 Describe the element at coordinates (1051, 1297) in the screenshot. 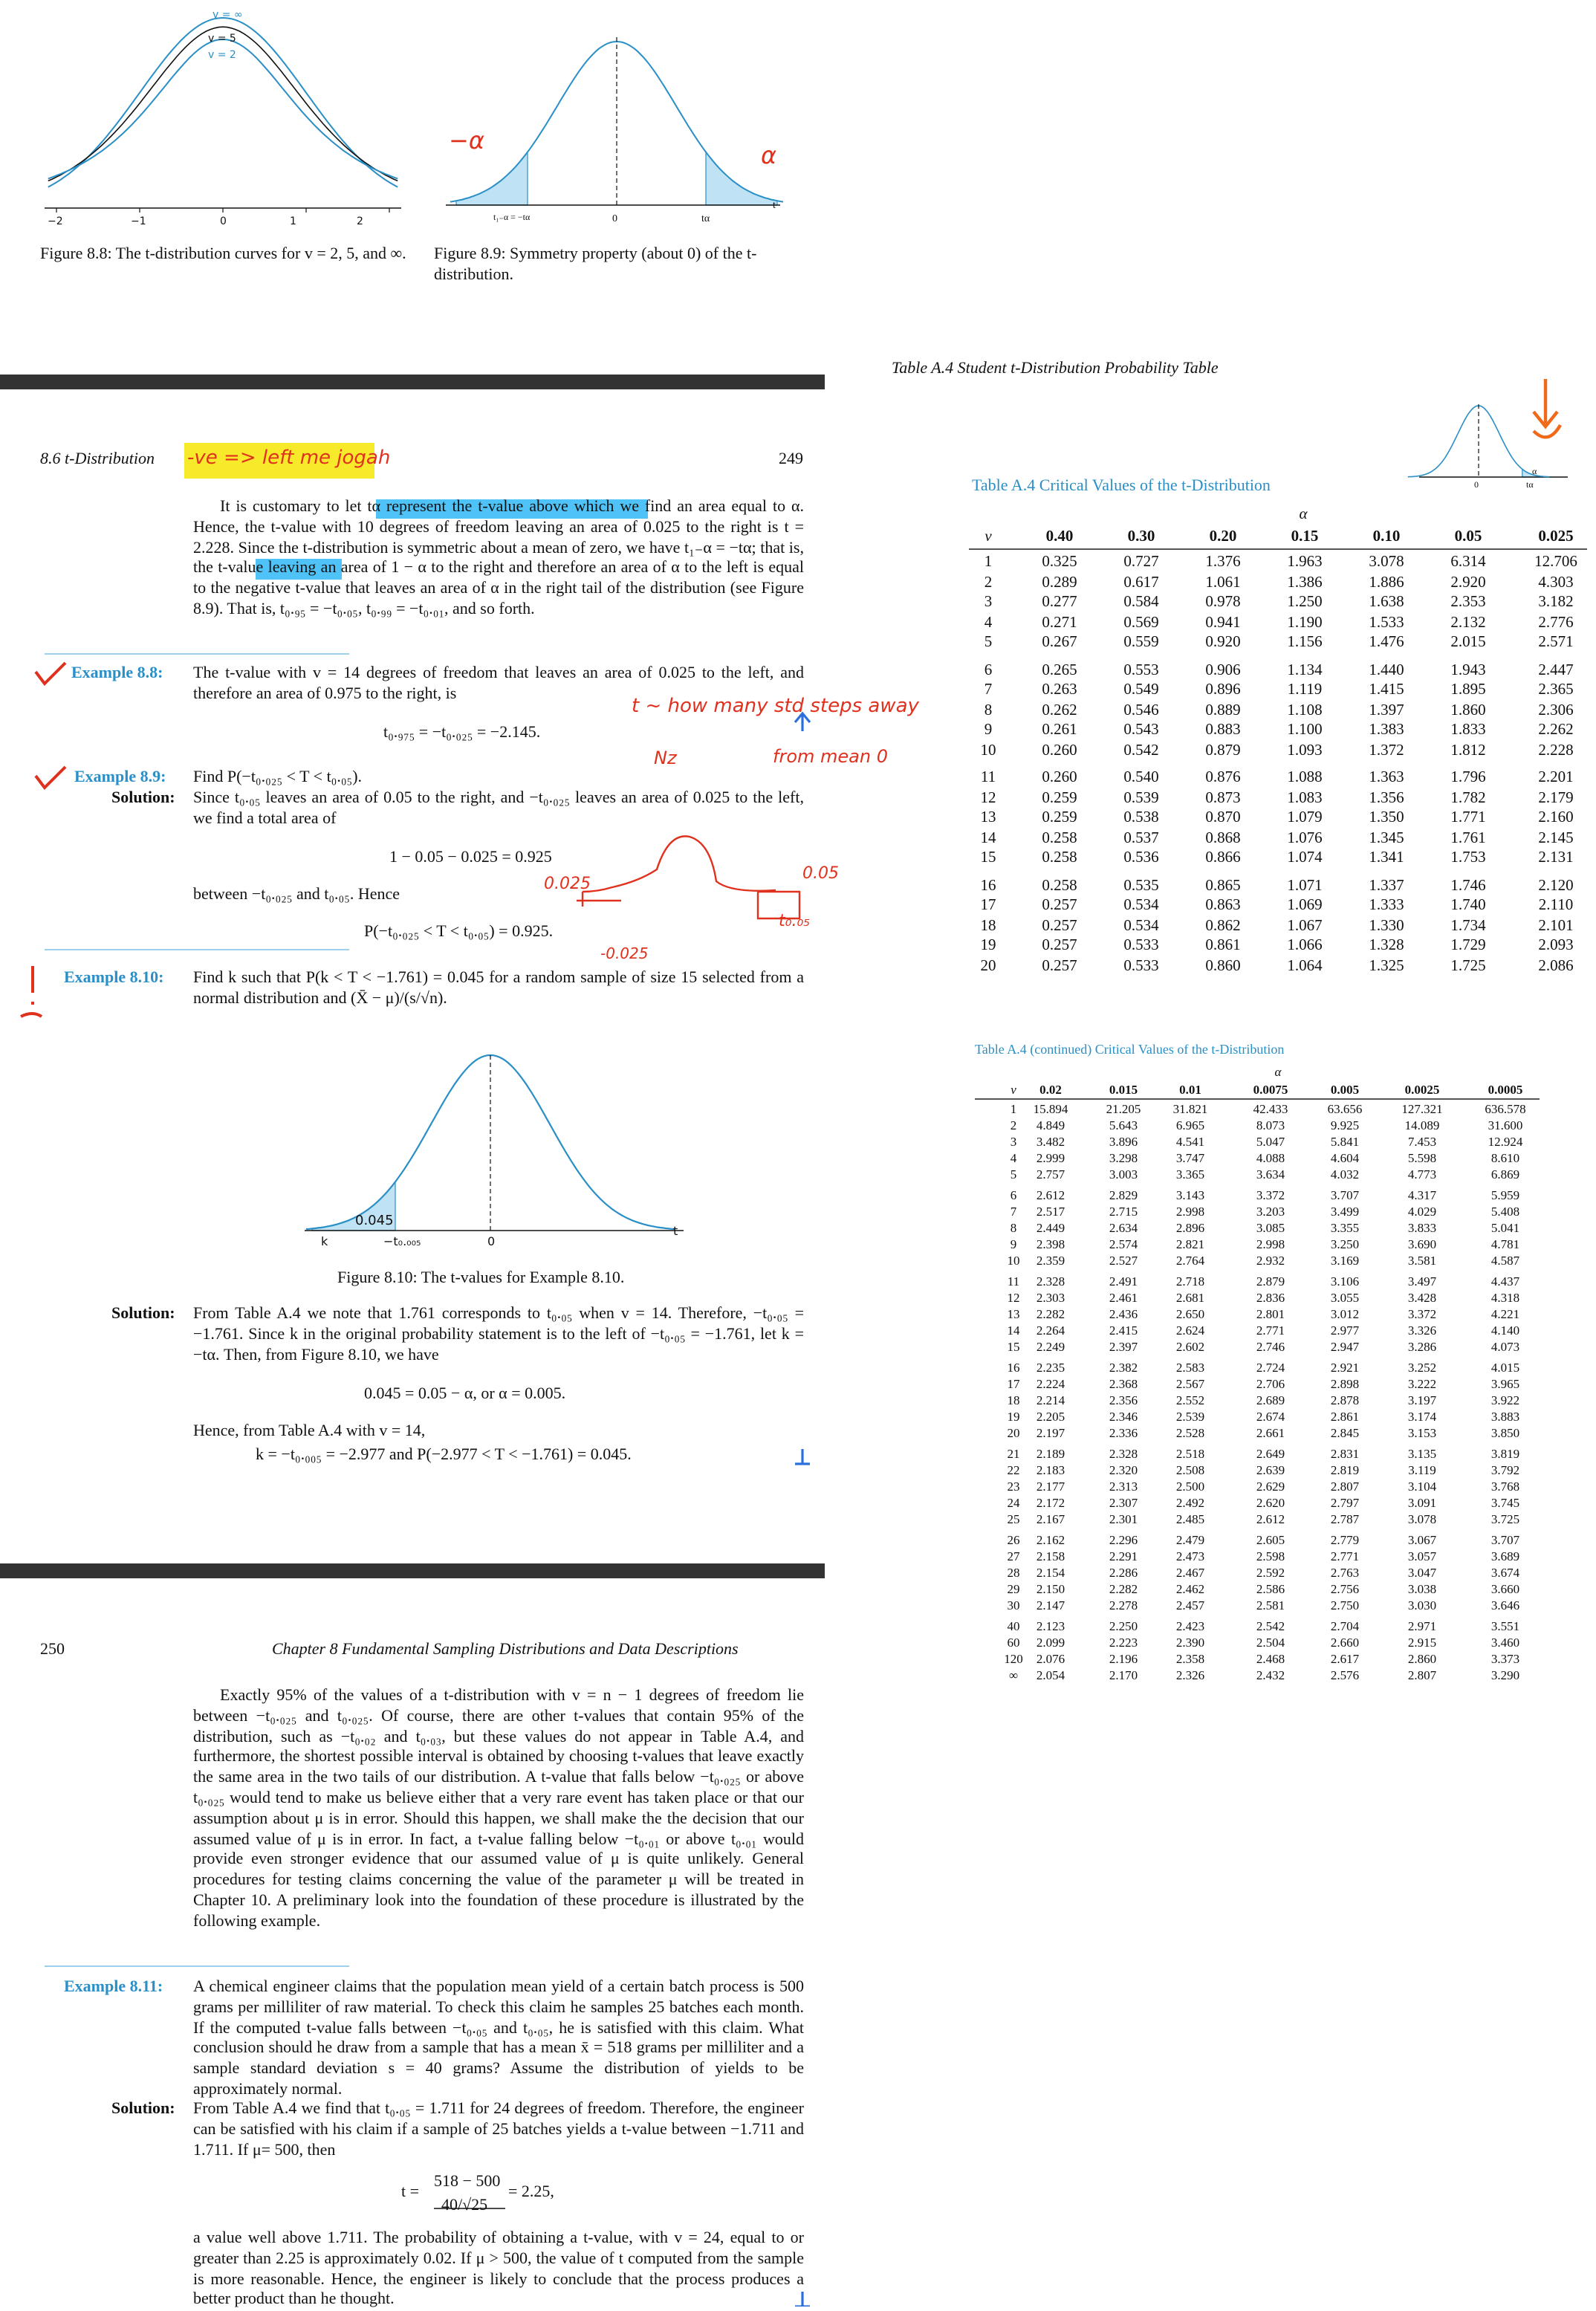

I see `table-cell: 2.303` at that location.